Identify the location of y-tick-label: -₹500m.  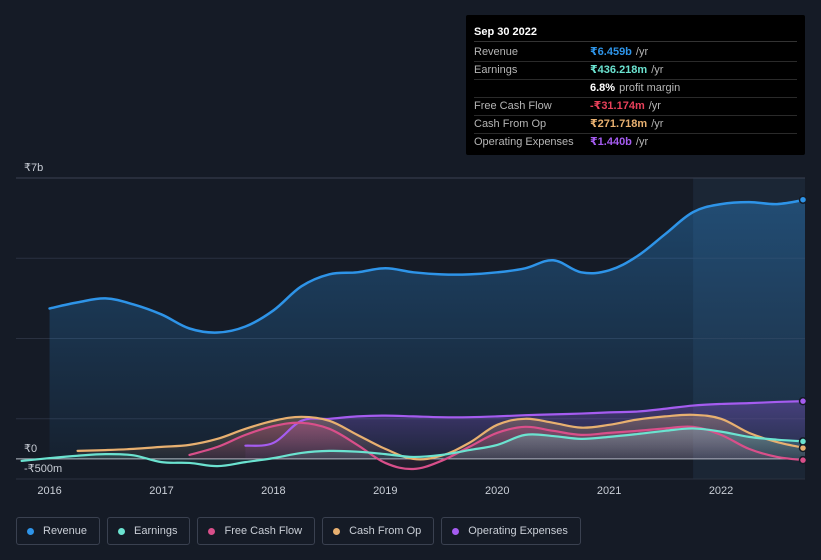
(43, 469).